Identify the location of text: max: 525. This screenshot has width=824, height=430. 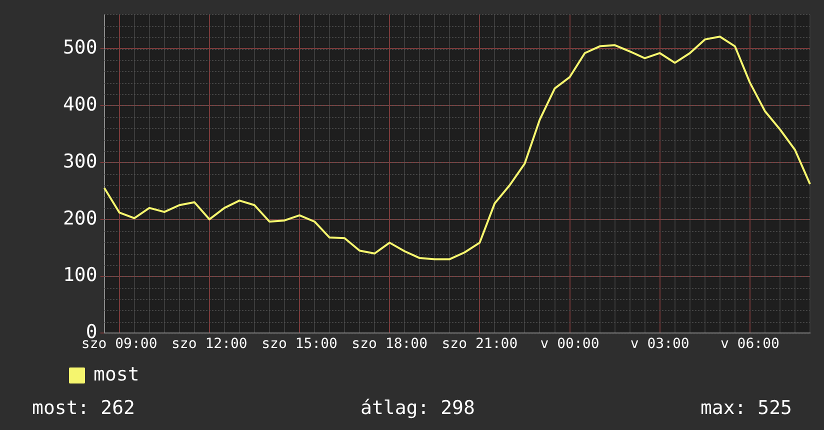
(746, 408).